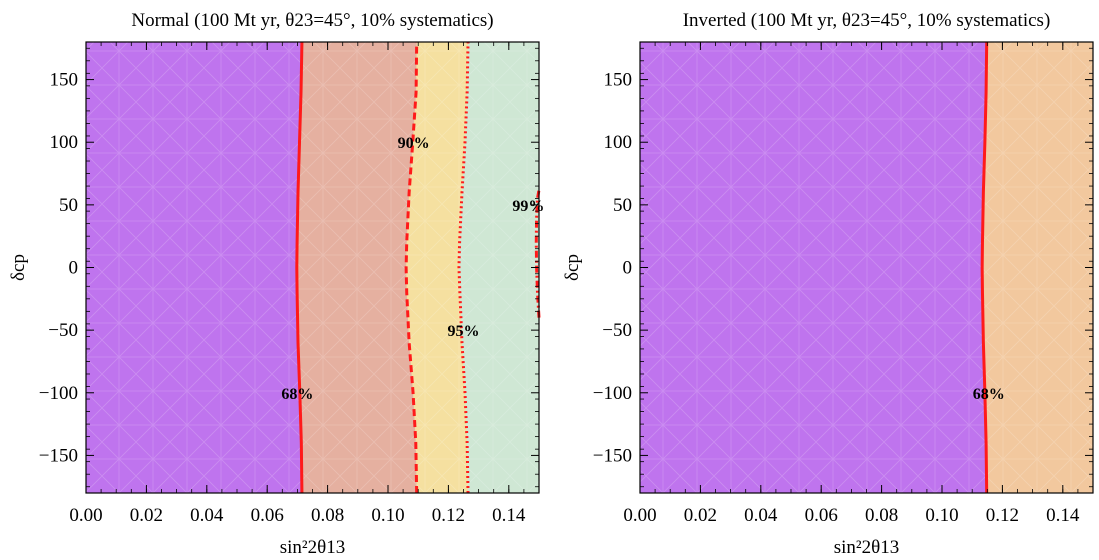 Image resolution: width=1099 pixels, height=560 pixels. Describe the element at coordinates (414, 143) in the screenshot. I see `contour-label: 90%` at that location.